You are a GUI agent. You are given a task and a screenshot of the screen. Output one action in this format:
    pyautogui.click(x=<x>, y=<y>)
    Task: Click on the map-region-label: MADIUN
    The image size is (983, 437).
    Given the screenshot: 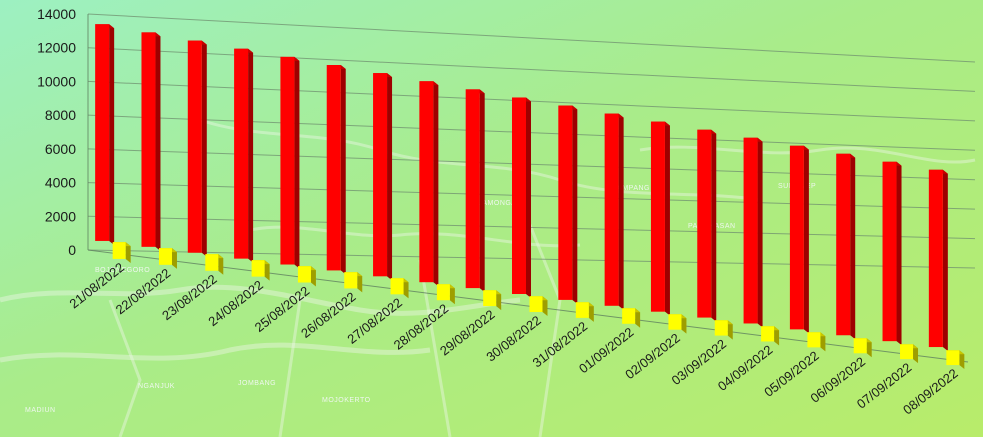 What is the action you would take?
    pyautogui.click(x=40, y=410)
    